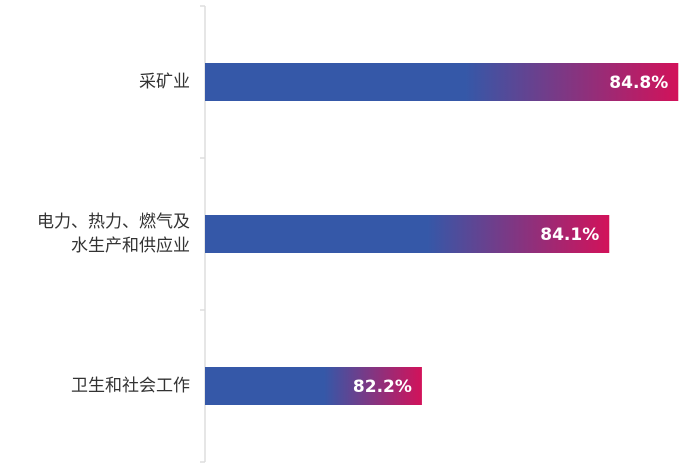  What do you see at coordinates (130, 386) in the screenshot?
I see `category-label: 卫生和社会工作` at bounding box center [130, 386].